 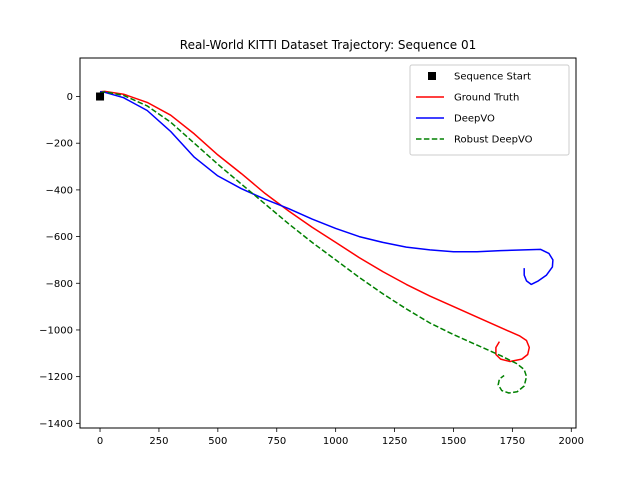 What do you see at coordinates (70, 97) in the screenshot?
I see `y-tick-label: 0` at bounding box center [70, 97].